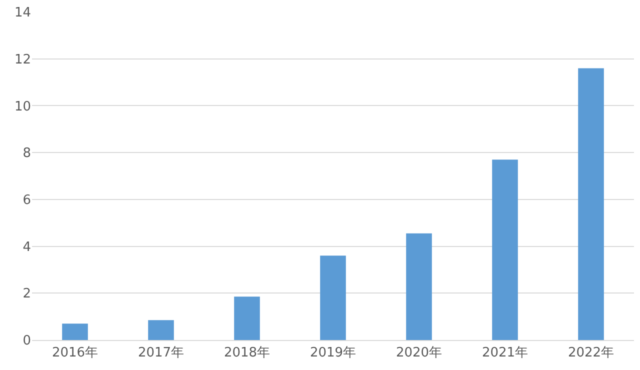  Describe the element at coordinates (26, 200) in the screenshot. I see `y-tick-label: 6` at that location.